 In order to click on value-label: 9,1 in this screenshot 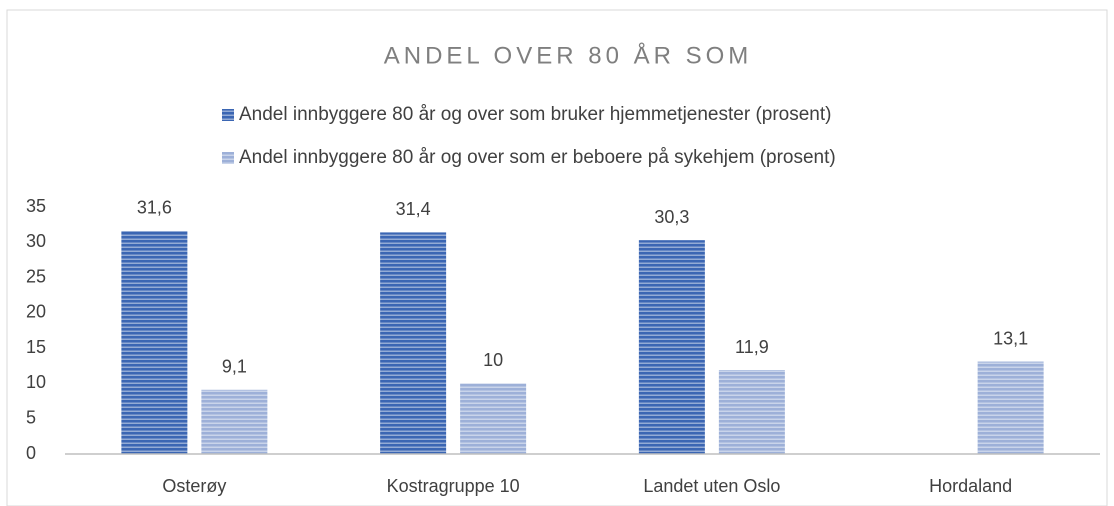, I will do `click(234, 367)`.